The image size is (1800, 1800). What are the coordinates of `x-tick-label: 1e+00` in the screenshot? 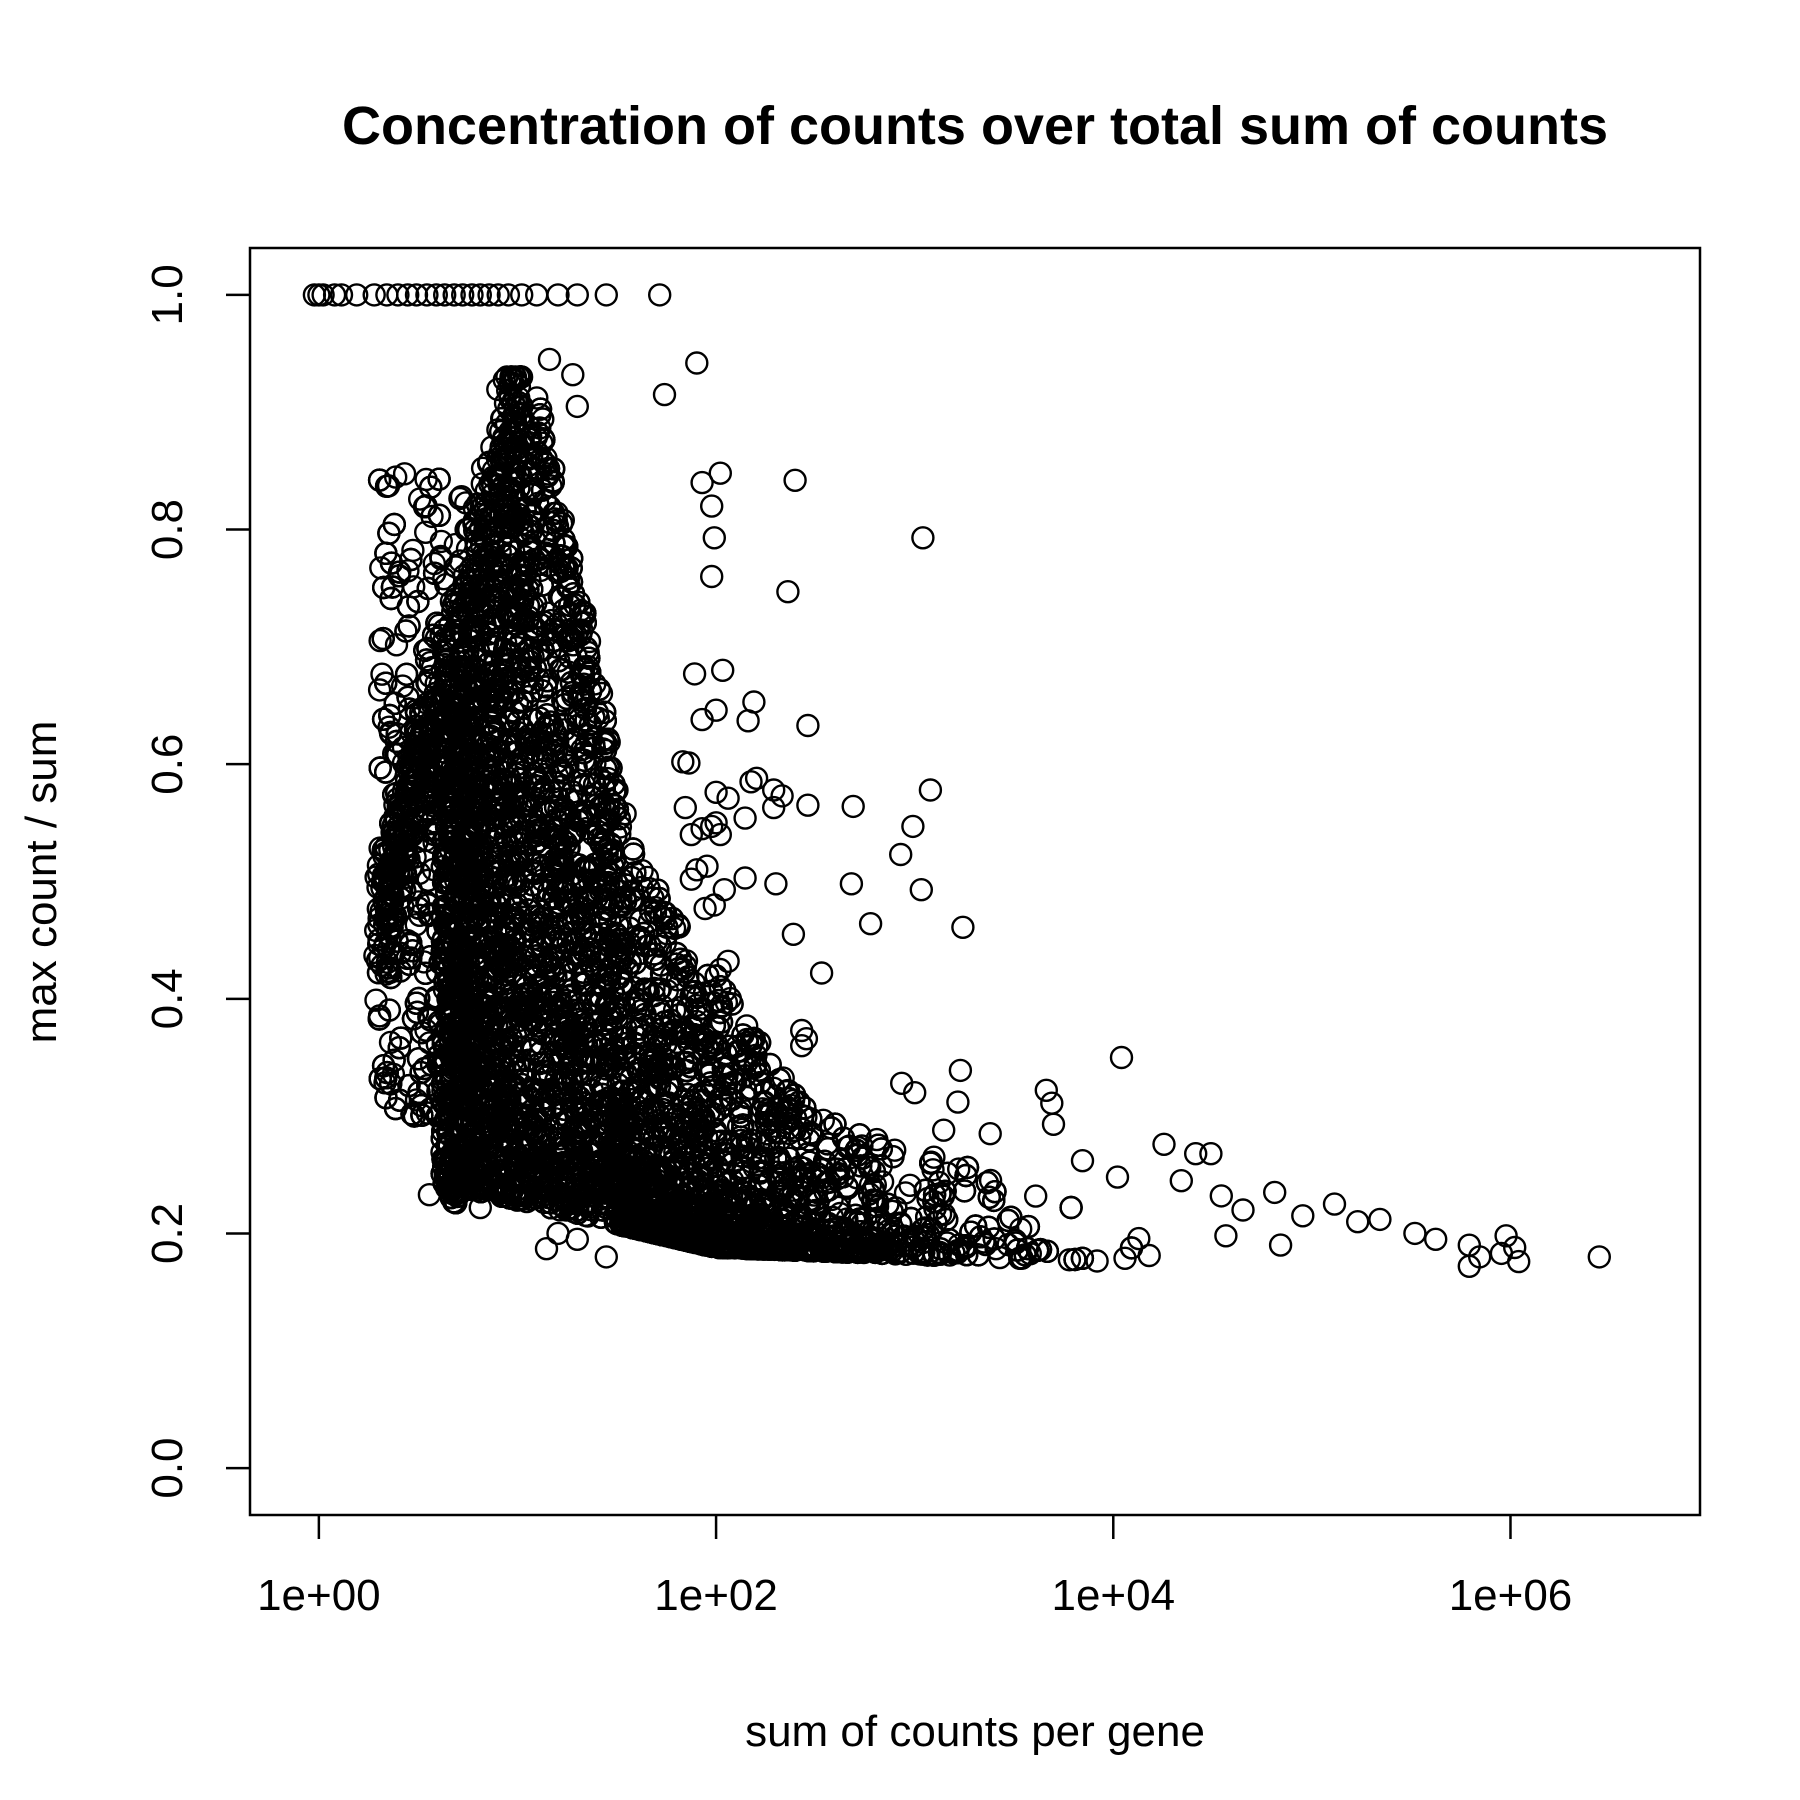 It's located at (319, 1595).